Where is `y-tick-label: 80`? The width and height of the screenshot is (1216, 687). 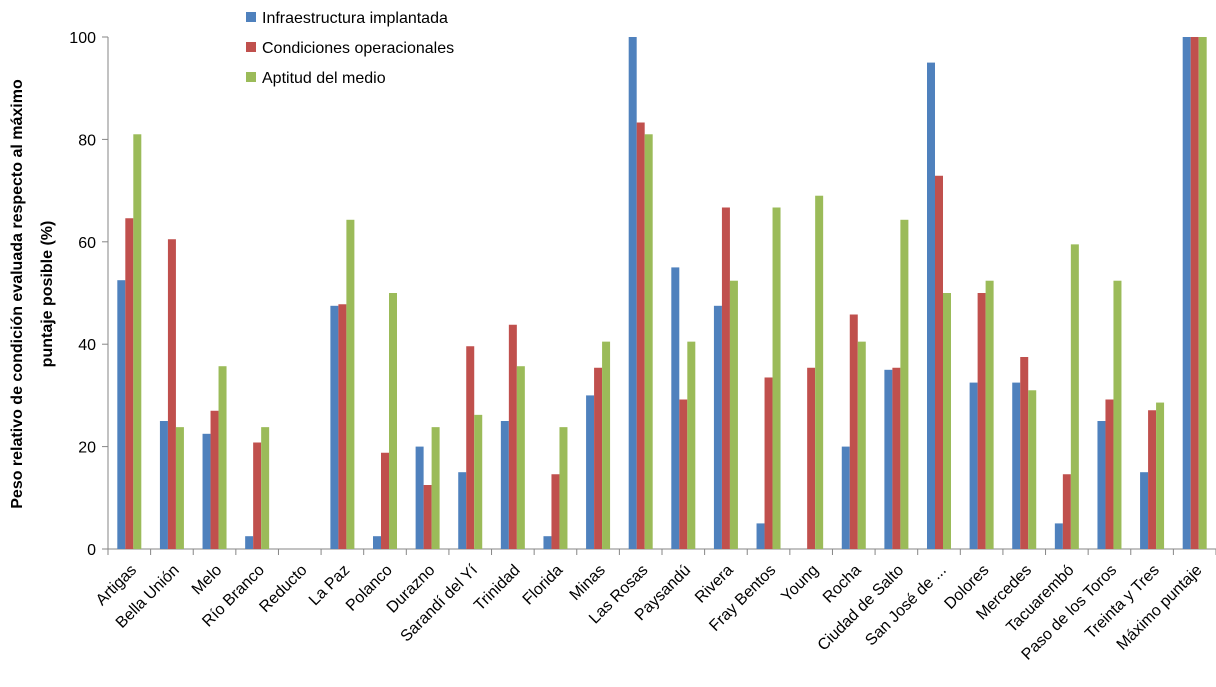
y-tick-label: 80 is located at coordinates (87, 140).